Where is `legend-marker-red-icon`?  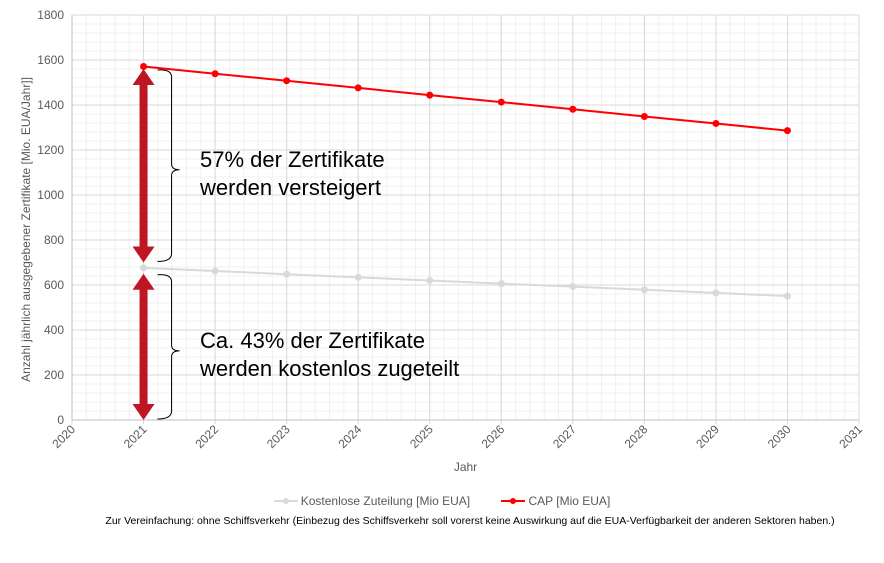 legend-marker-red-icon is located at coordinates (513, 501).